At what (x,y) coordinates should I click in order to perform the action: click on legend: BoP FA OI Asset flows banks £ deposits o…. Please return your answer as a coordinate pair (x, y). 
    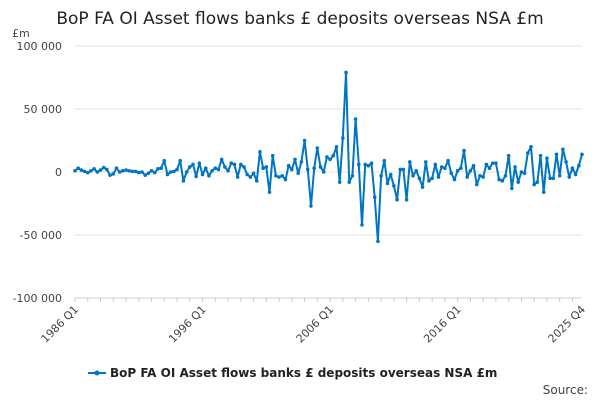
    Looking at the image, I should click on (292, 373).